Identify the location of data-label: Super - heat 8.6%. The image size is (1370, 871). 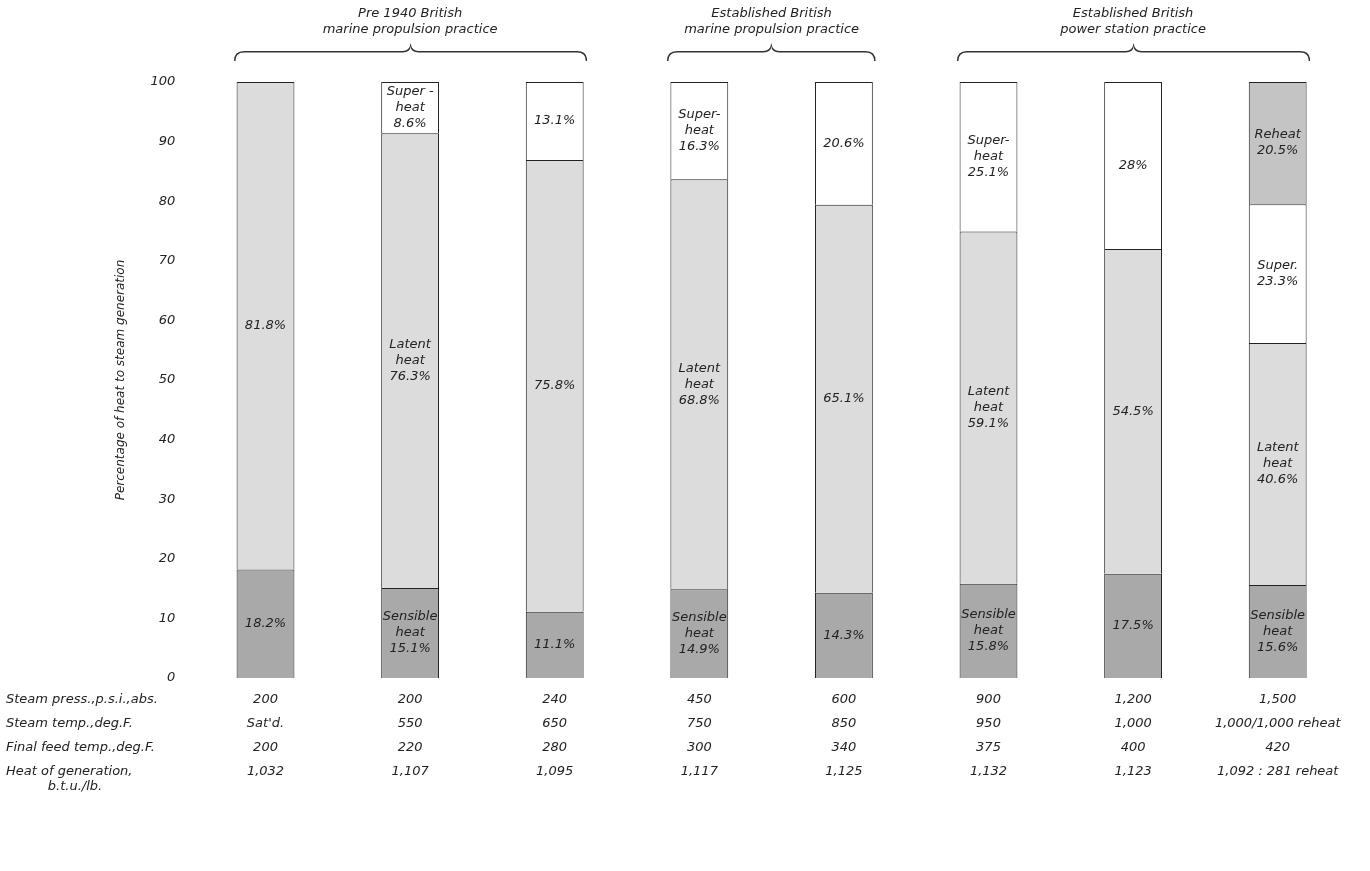
(410, 106).